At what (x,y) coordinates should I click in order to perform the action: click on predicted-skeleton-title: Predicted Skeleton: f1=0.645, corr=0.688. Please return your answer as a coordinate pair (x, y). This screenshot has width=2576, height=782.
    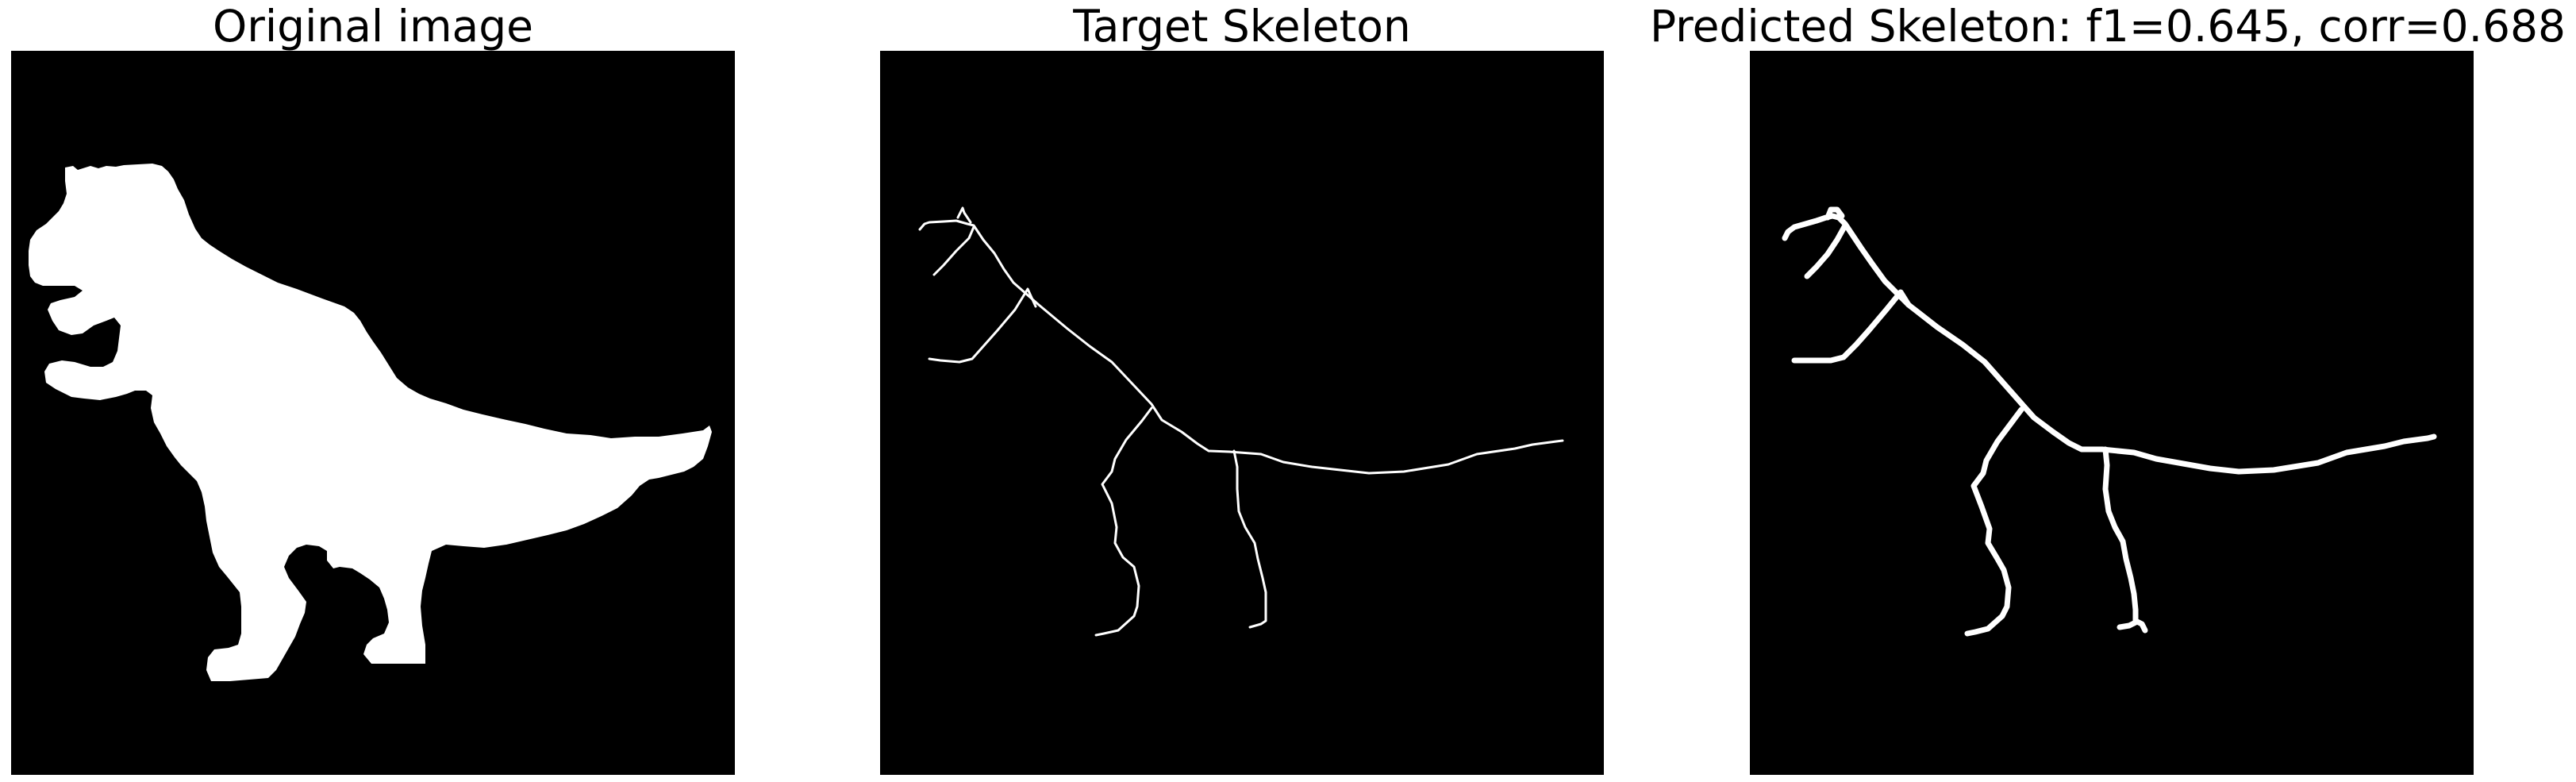
    Looking at the image, I should click on (2107, 27).